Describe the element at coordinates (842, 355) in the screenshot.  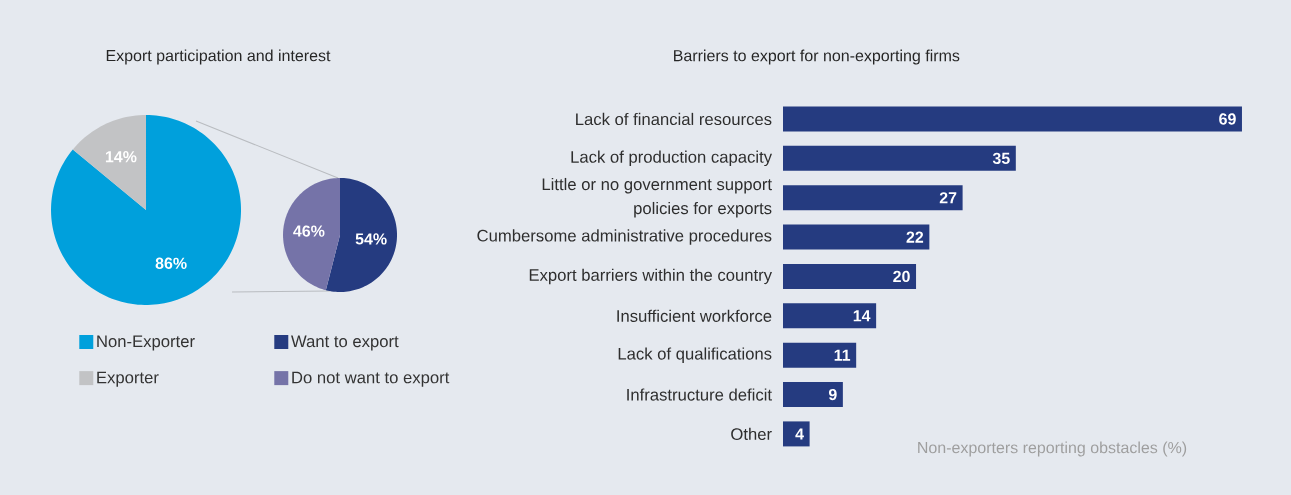
I see `data-label: 11` at that location.